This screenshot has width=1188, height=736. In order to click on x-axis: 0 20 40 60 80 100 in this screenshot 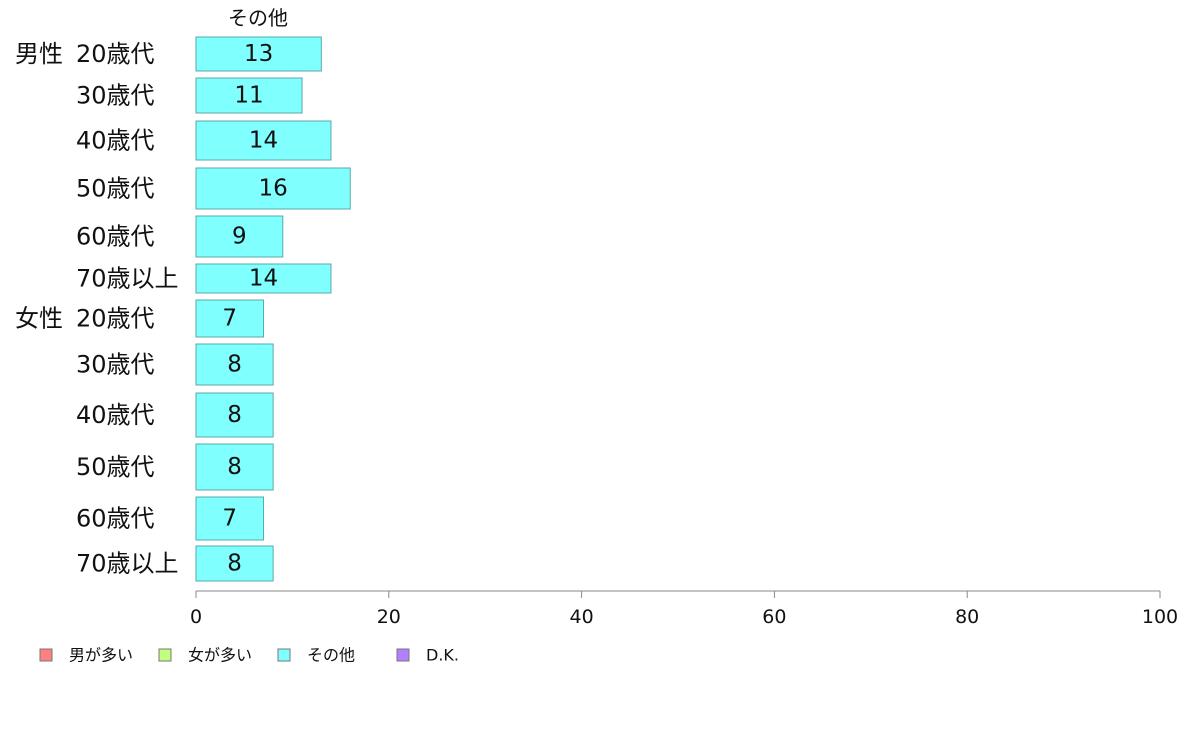, I will do `click(684, 609)`.